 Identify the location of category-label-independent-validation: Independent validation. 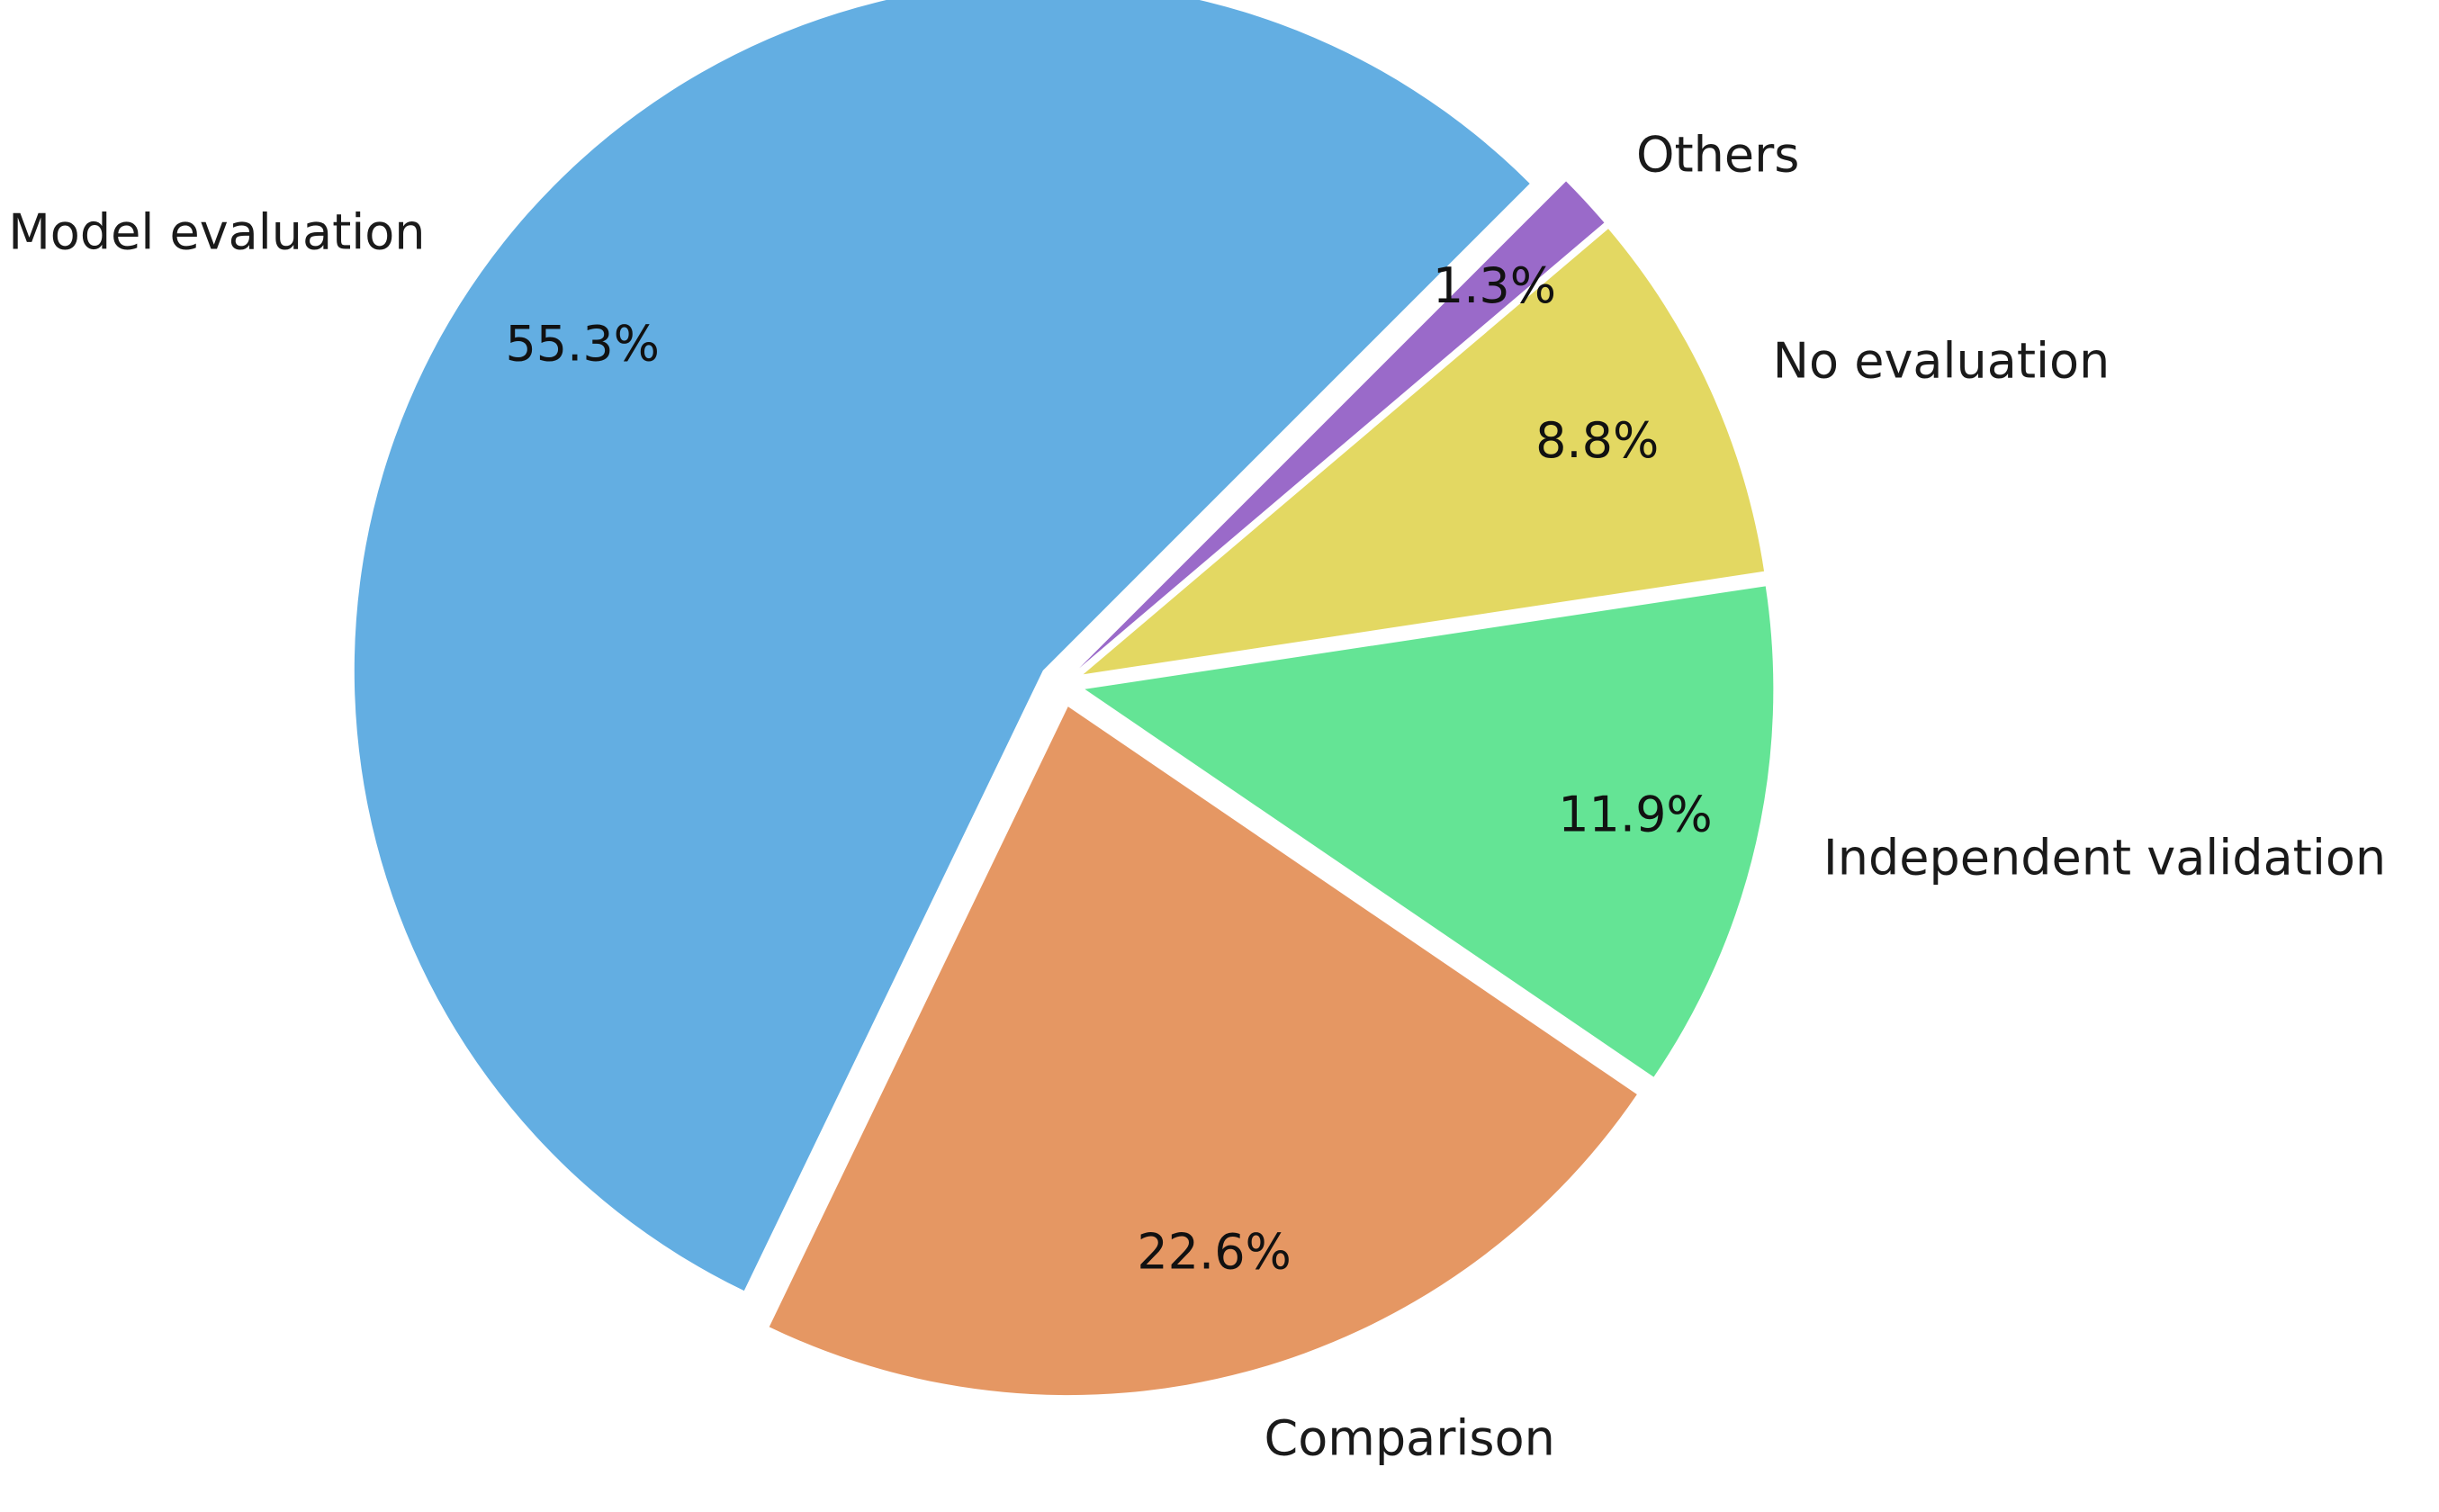
(2104, 858).